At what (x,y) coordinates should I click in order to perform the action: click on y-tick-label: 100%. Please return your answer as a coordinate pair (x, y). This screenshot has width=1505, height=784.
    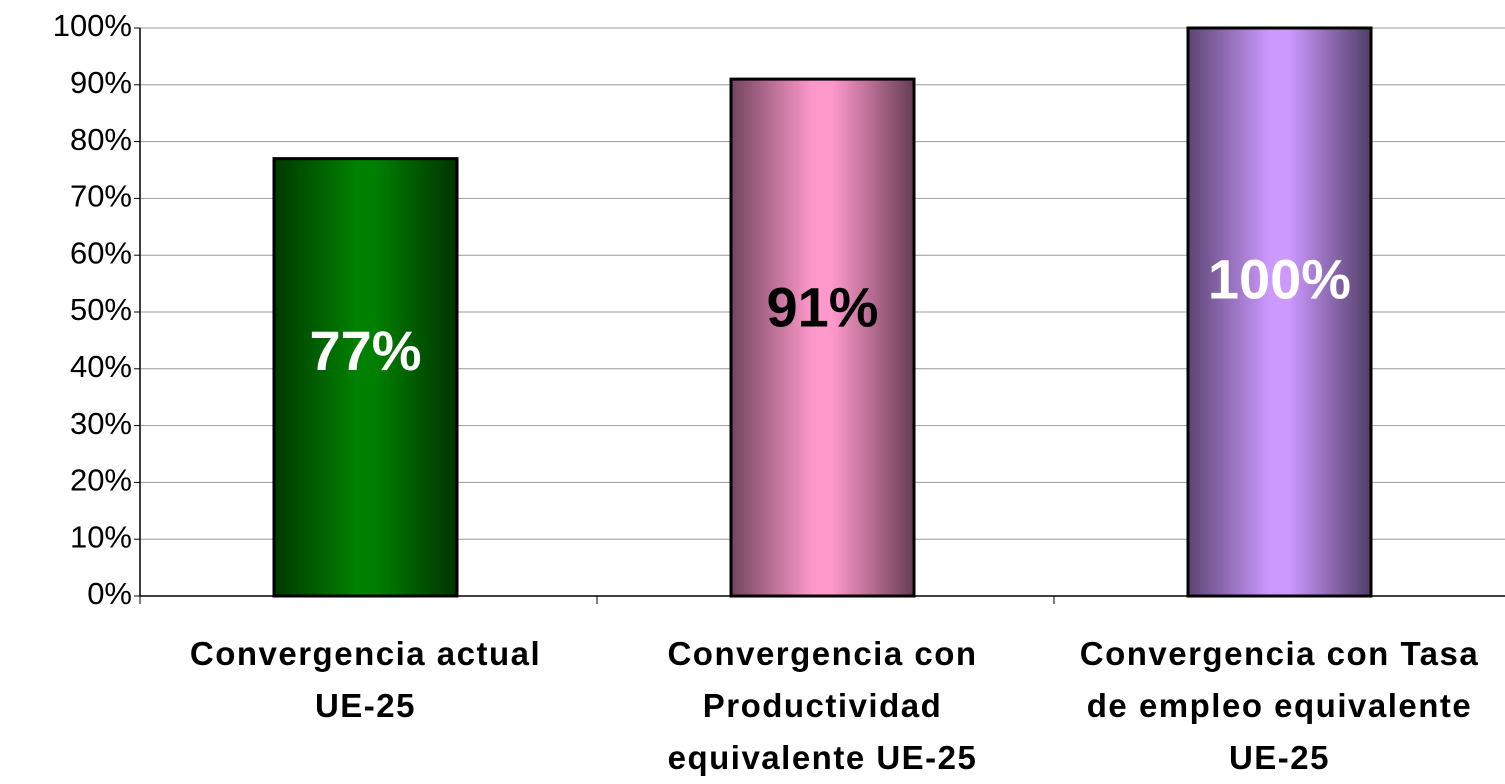
    Looking at the image, I should click on (92, 25).